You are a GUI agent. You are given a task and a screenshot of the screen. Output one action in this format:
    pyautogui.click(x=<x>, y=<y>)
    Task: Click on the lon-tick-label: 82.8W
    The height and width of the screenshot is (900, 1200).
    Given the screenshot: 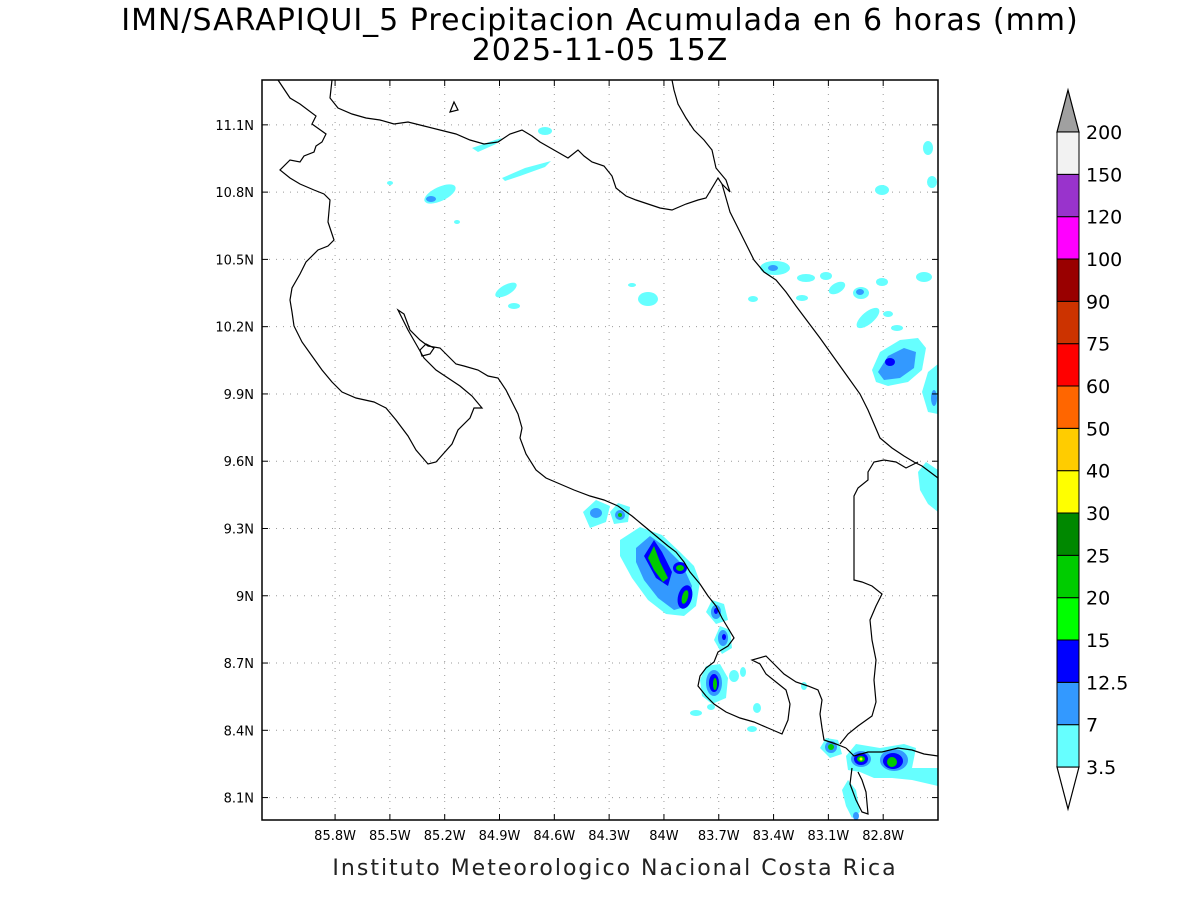 What is the action you would take?
    pyautogui.click(x=883, y=836)
    